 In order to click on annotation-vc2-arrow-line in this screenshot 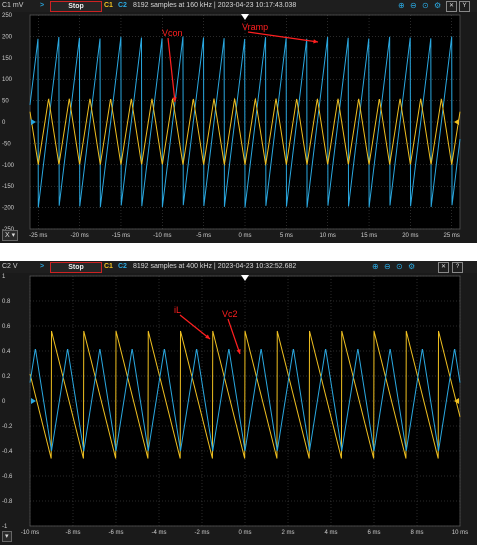, I will do `click(234, 336)`.